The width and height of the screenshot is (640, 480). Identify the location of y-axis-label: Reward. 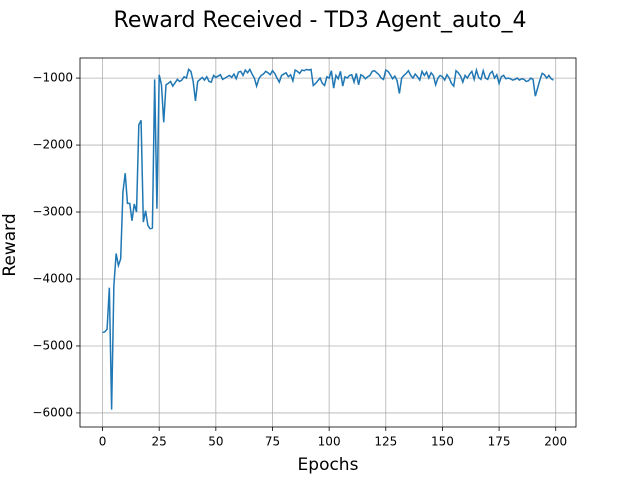
(10, 244).